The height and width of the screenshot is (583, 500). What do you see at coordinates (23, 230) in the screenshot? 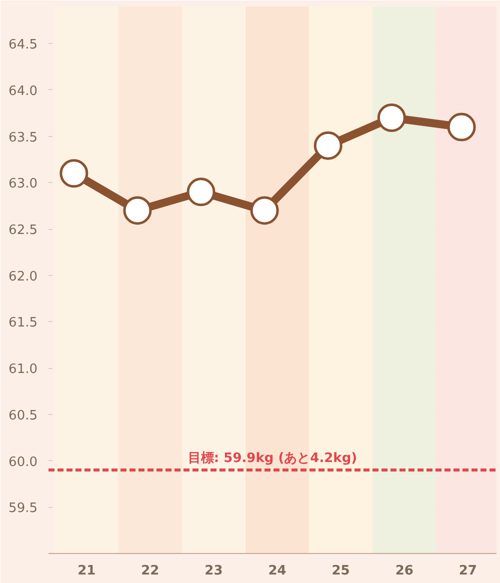
I see `y-tick-label: 62.5` at bounding box center [23, 230].